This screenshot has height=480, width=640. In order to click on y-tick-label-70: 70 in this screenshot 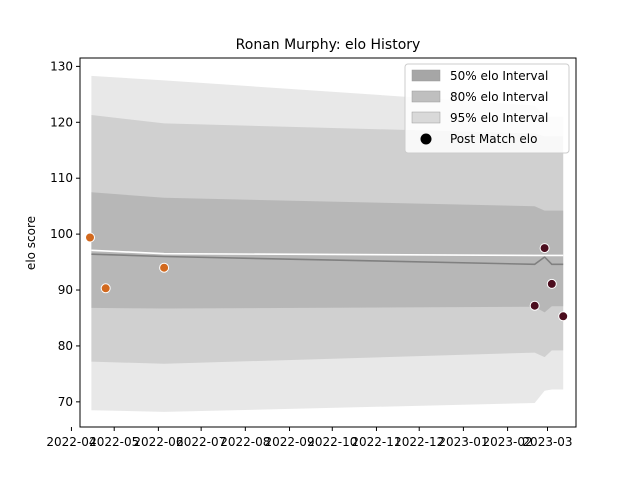, I will do `click(65, 402)`.